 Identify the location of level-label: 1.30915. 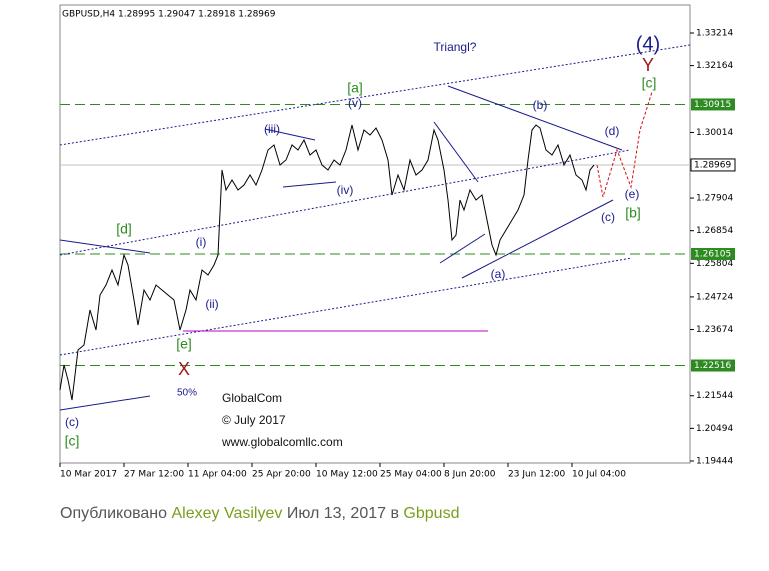
(712, 105).